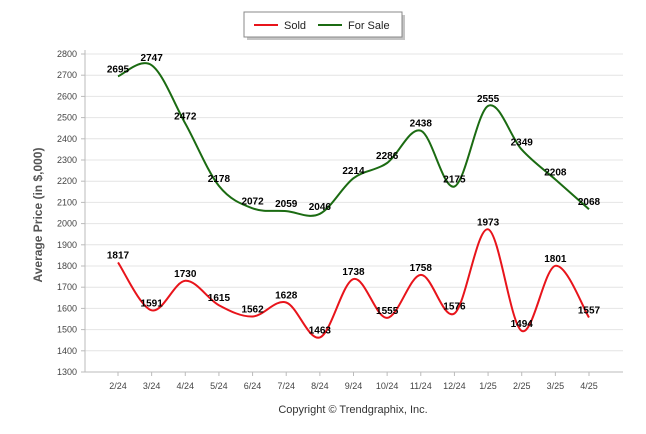 The width and height of the screenshot is (646, 434). Describe the element at coordinates (38, 215) in the screenshot. I see `y-axis-title: Average Price (in $,000)` at that location.